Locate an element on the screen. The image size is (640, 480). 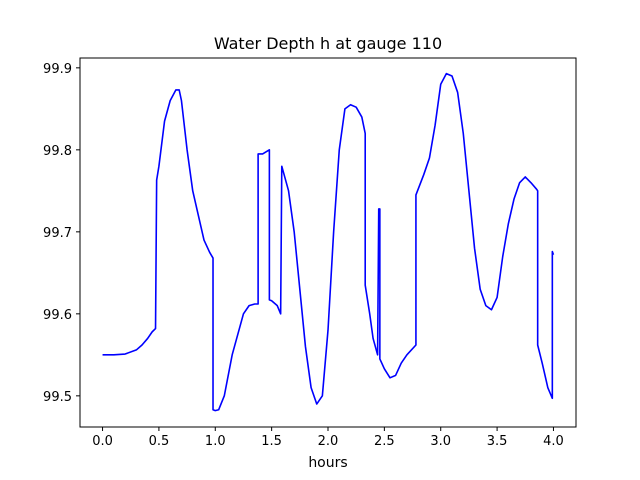
y-axis: 99.5 99.6 99.7 99.8 99.9 is located at coordinates (61, 233).